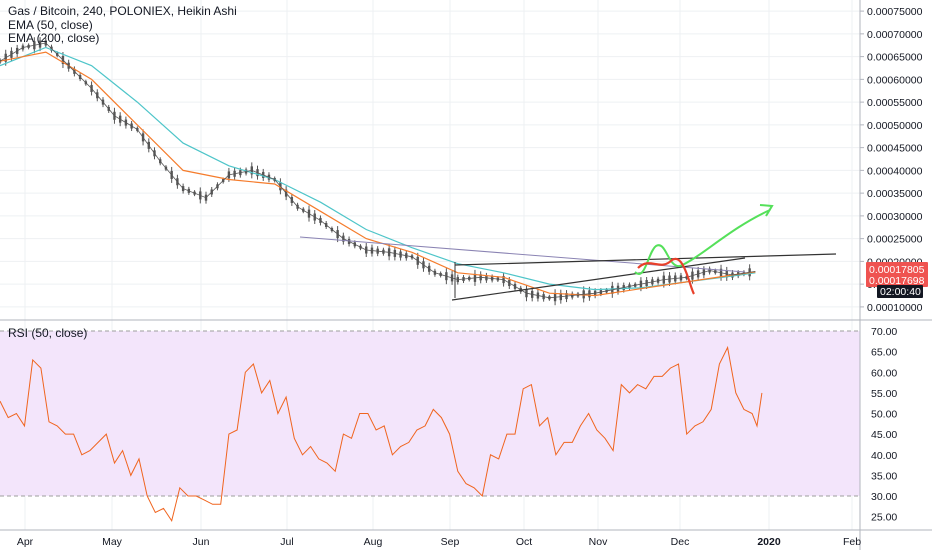 The image size is (932, 550). I want to click on price-tick-label: 0.00050000, so click(895, 126).